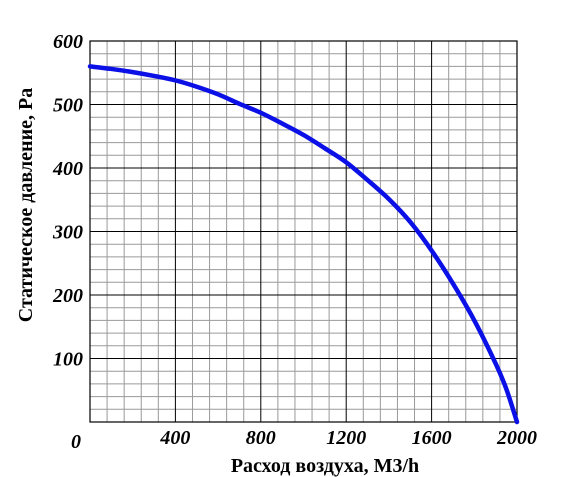 The height and width of the screenshot is (477, 588). Describe the element at coordinates (346, 438) in the screenshot. I see `x-tick-label: 1200` at that location.